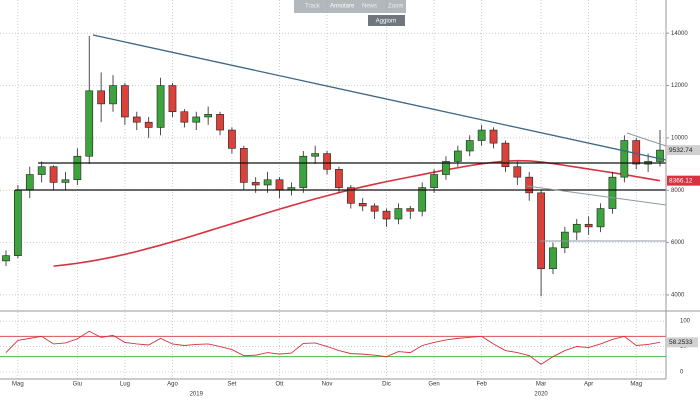  I want to click on rsi-value-label: 58.2533, so click(681, 342).